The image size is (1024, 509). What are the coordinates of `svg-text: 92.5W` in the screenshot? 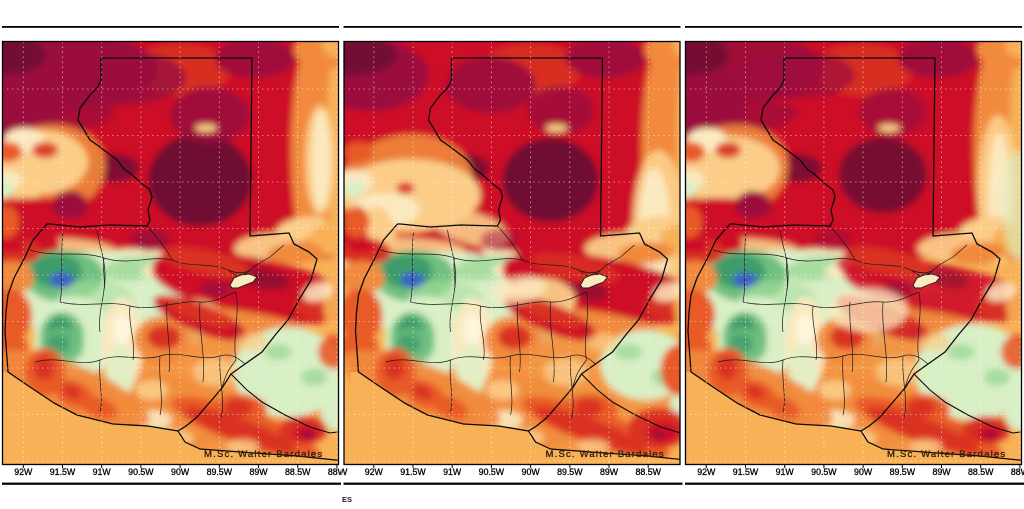 It's located at (335, 472).